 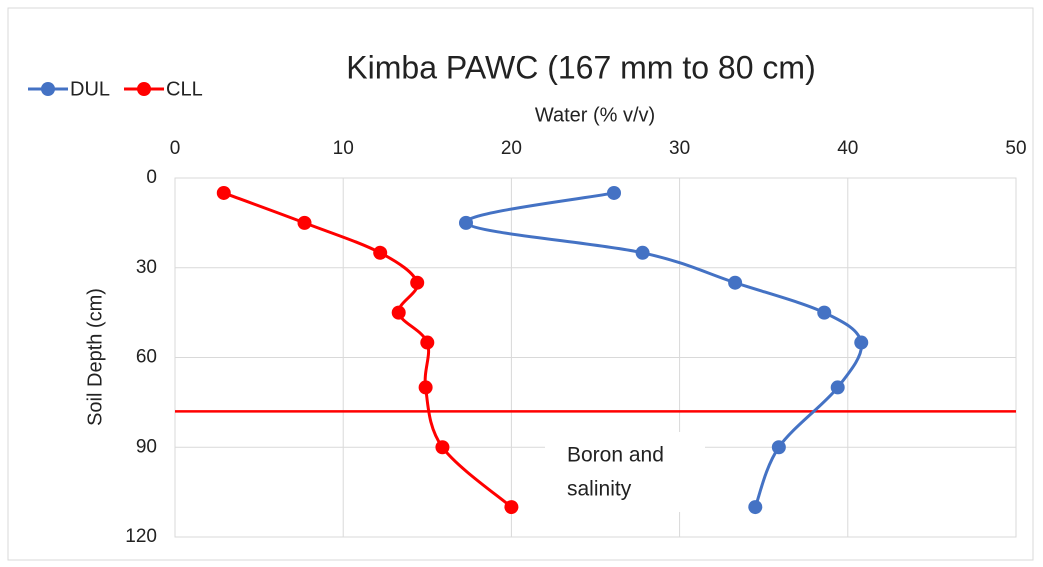 What do you see at coordinates (146, 267) in the screenshot?
I see `y-tick-label: 30` at bounding box center [146, 267].